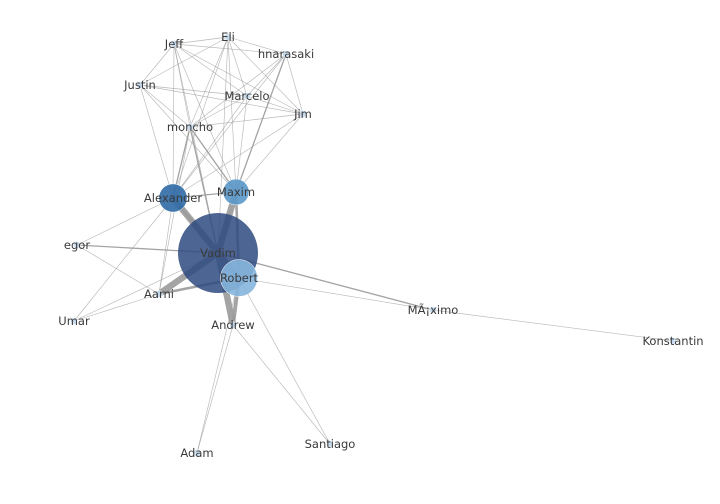 The image size is (720, 504). I want to click on node-label-konstantin: Konstantin, so click(672, 341).